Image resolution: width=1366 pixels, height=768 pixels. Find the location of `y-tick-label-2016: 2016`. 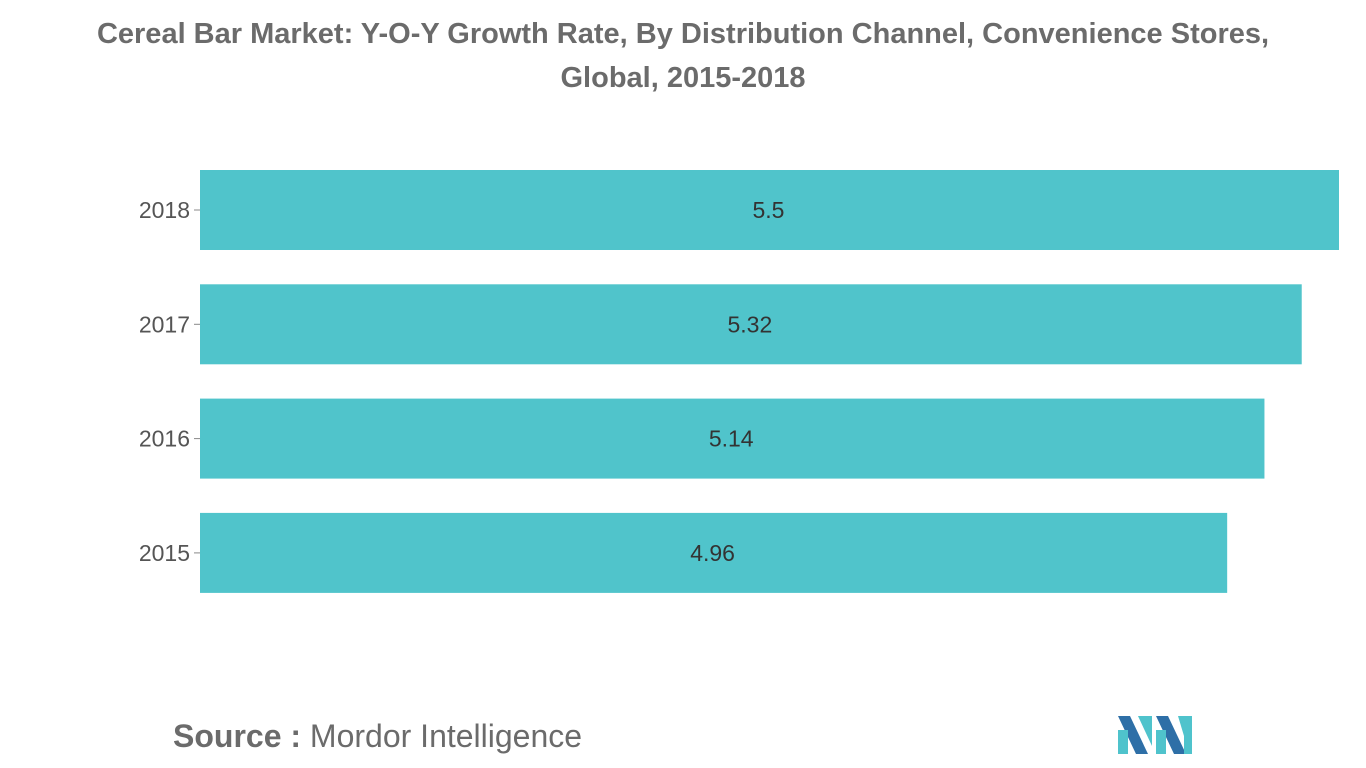

y-tick-label-2016: 2016 is located at coordinates (164, 439).